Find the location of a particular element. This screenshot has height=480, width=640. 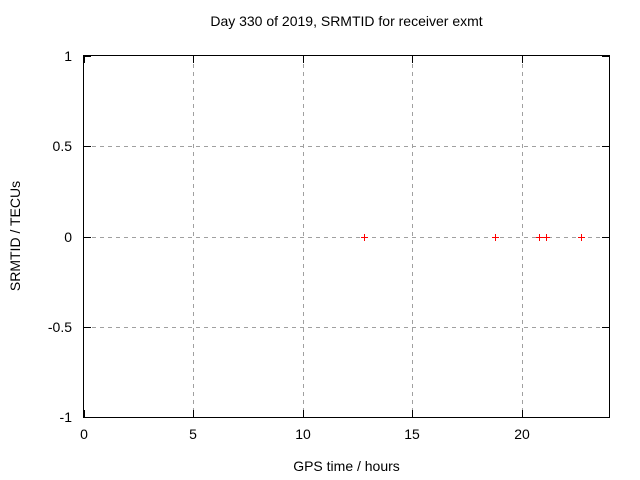

y-tick-label: 1 is located at coordinates (68, 56).